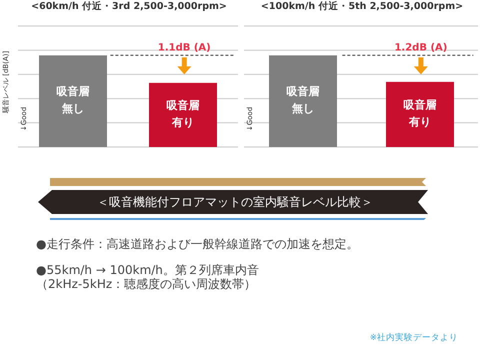 Image resolution: width=482 pixels, height=355 pixels. Describe the element at coordinates (184, 48) in the screenshot. I see `ref-line-label: 1.1dB (A)` at that location.